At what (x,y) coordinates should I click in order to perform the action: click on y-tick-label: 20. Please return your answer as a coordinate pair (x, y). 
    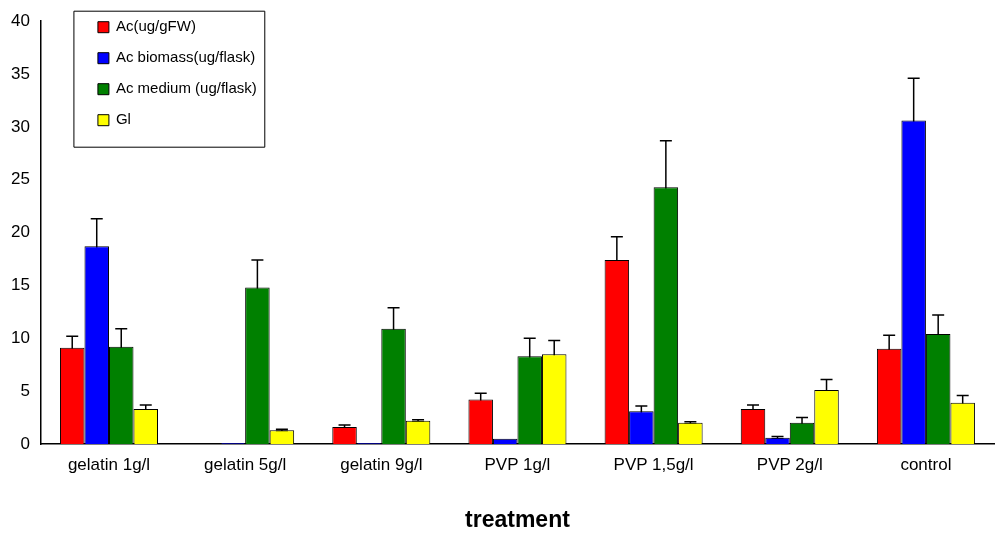
    Looking at the image, I should click on (20, 232).